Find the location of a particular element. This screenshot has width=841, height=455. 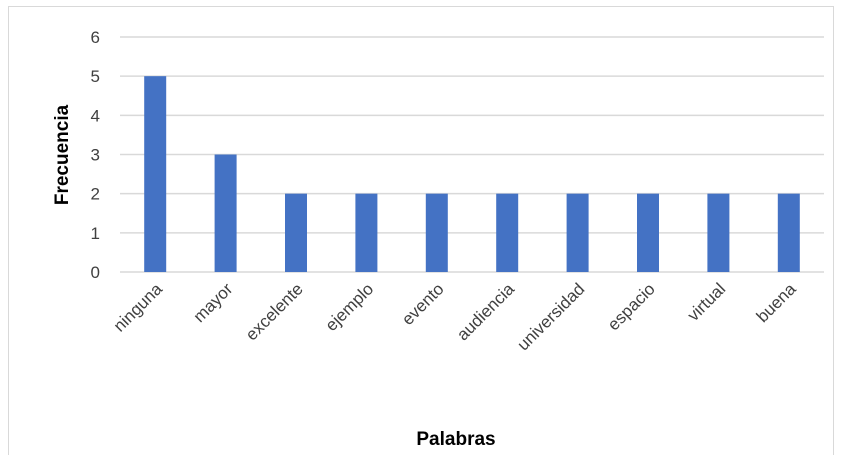

bar-ninguna is located at coordinates (155, 174).